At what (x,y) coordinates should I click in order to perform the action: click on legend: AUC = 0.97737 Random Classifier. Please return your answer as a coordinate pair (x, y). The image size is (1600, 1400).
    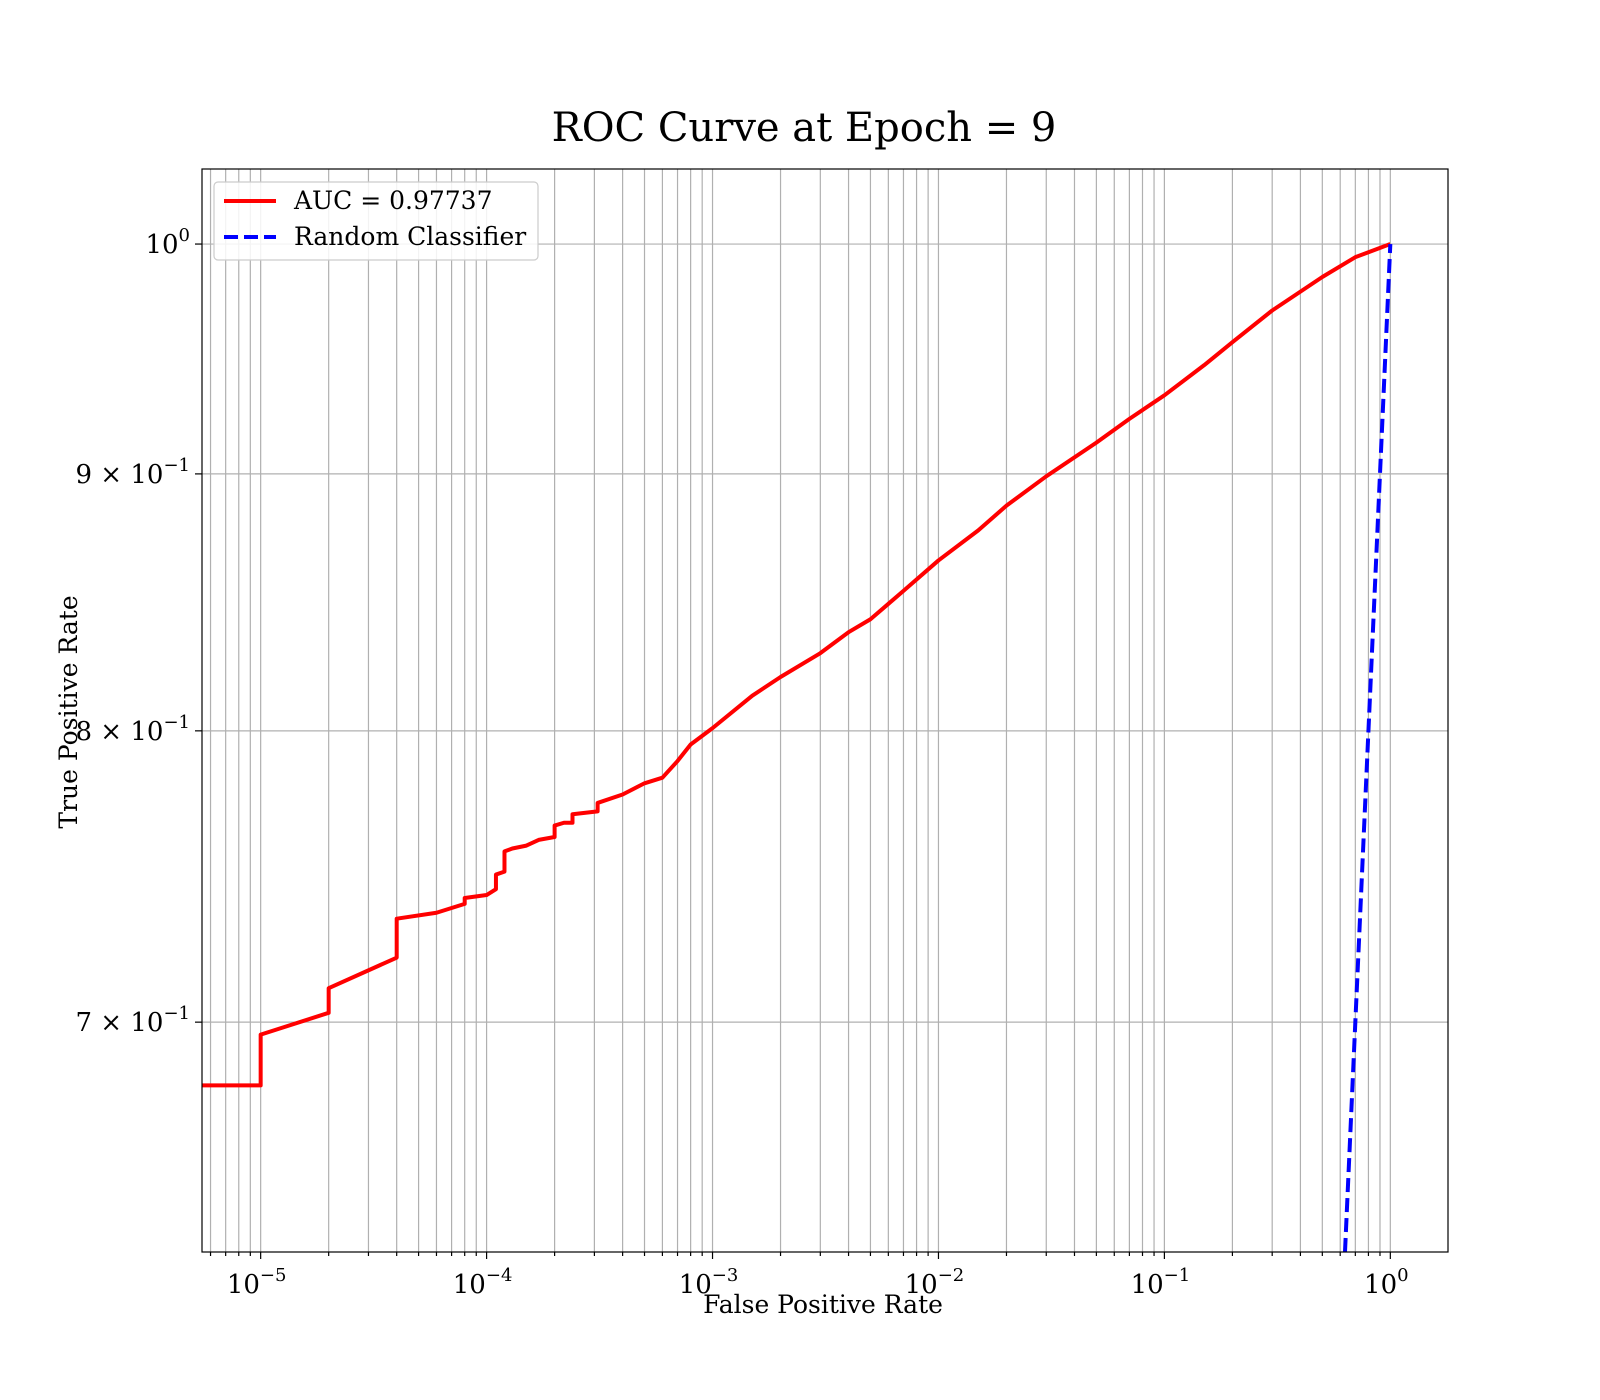
    Looking at the image, I should click on (376, 221).